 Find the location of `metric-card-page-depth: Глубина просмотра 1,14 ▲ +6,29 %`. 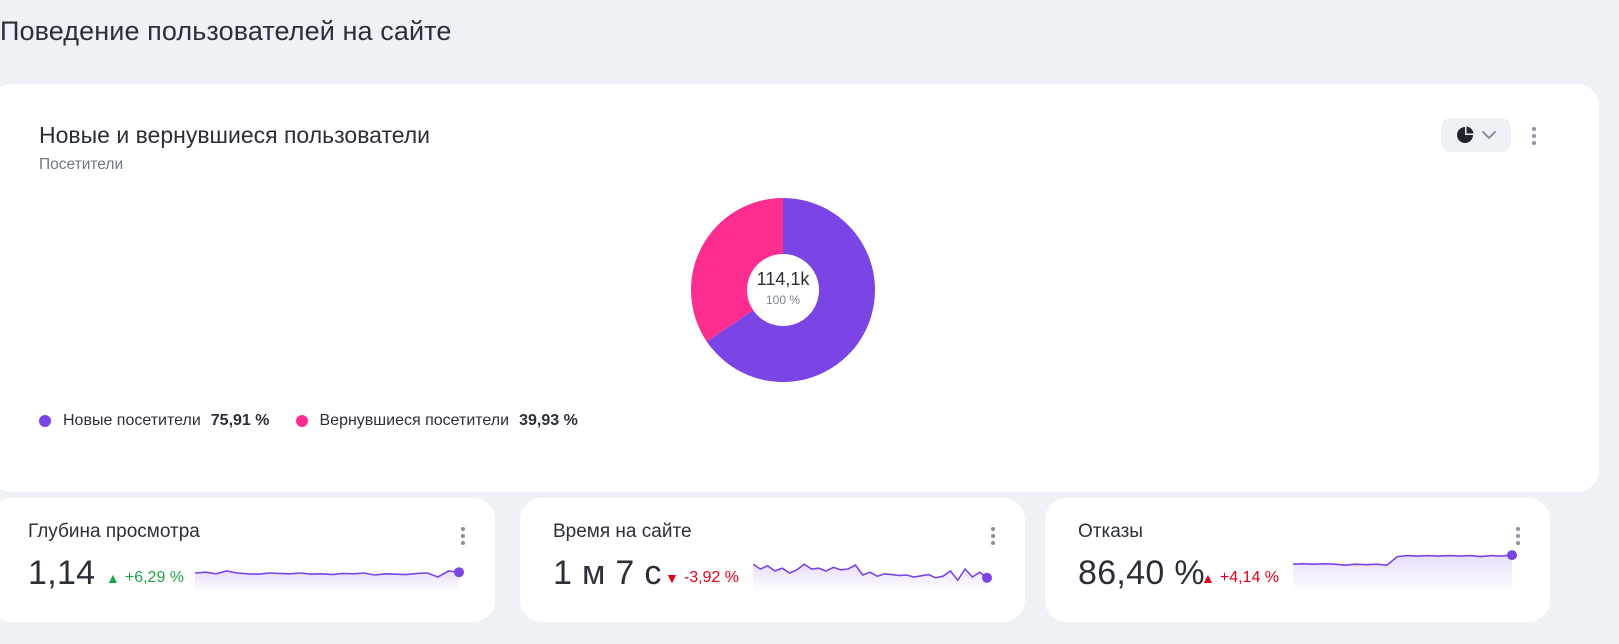

metric-card-page-depth: Глубина просмотра 1,14 ▲ +6,29 % is located at coordinates (247, 560).